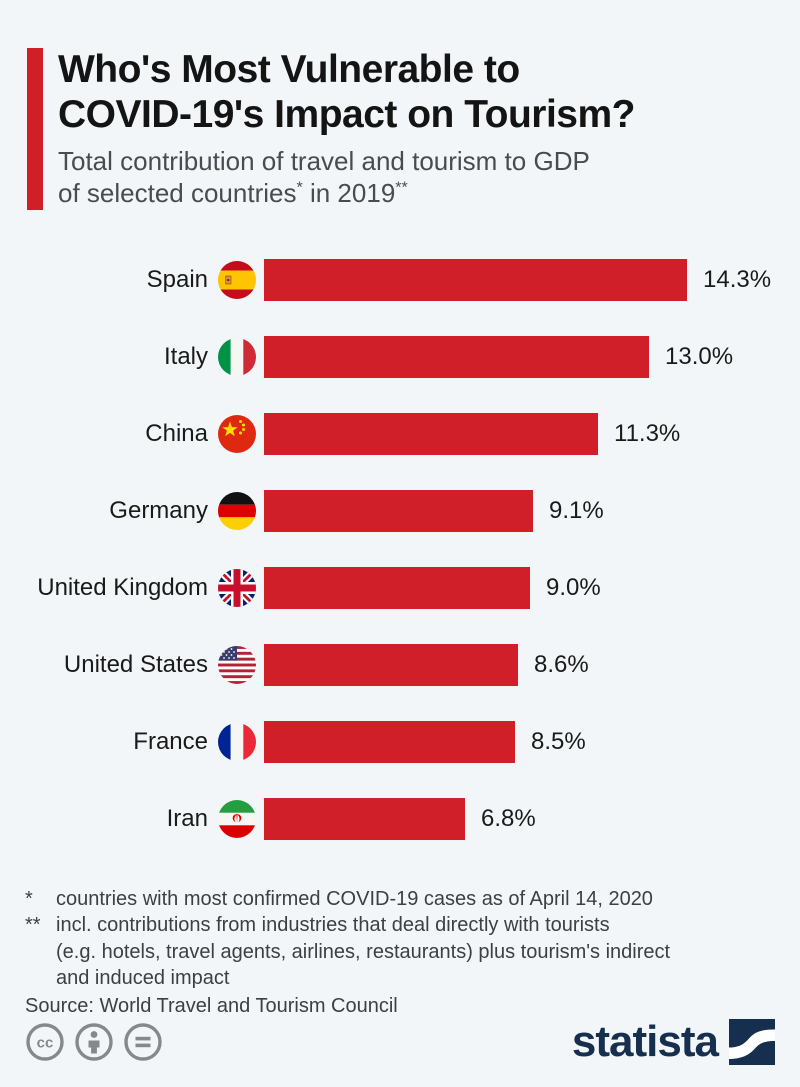  I want to click on value-label: 11.3%, so click(647, 433).